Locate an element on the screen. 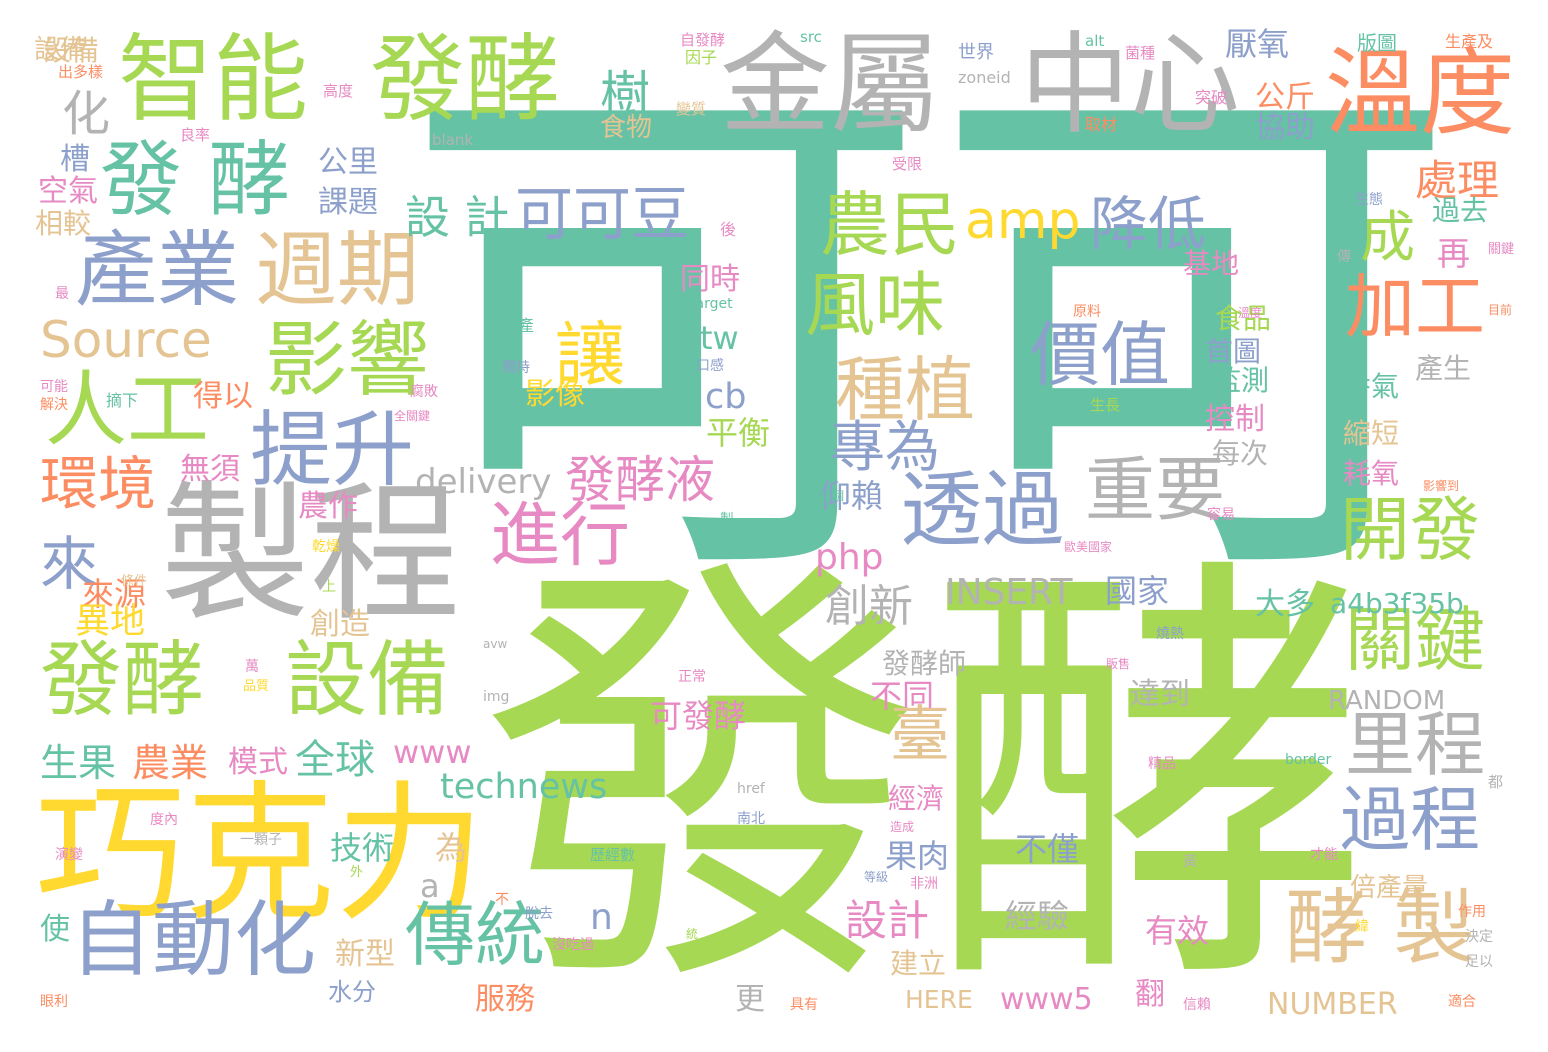  word: 最 is located at coordinates (62, 294).